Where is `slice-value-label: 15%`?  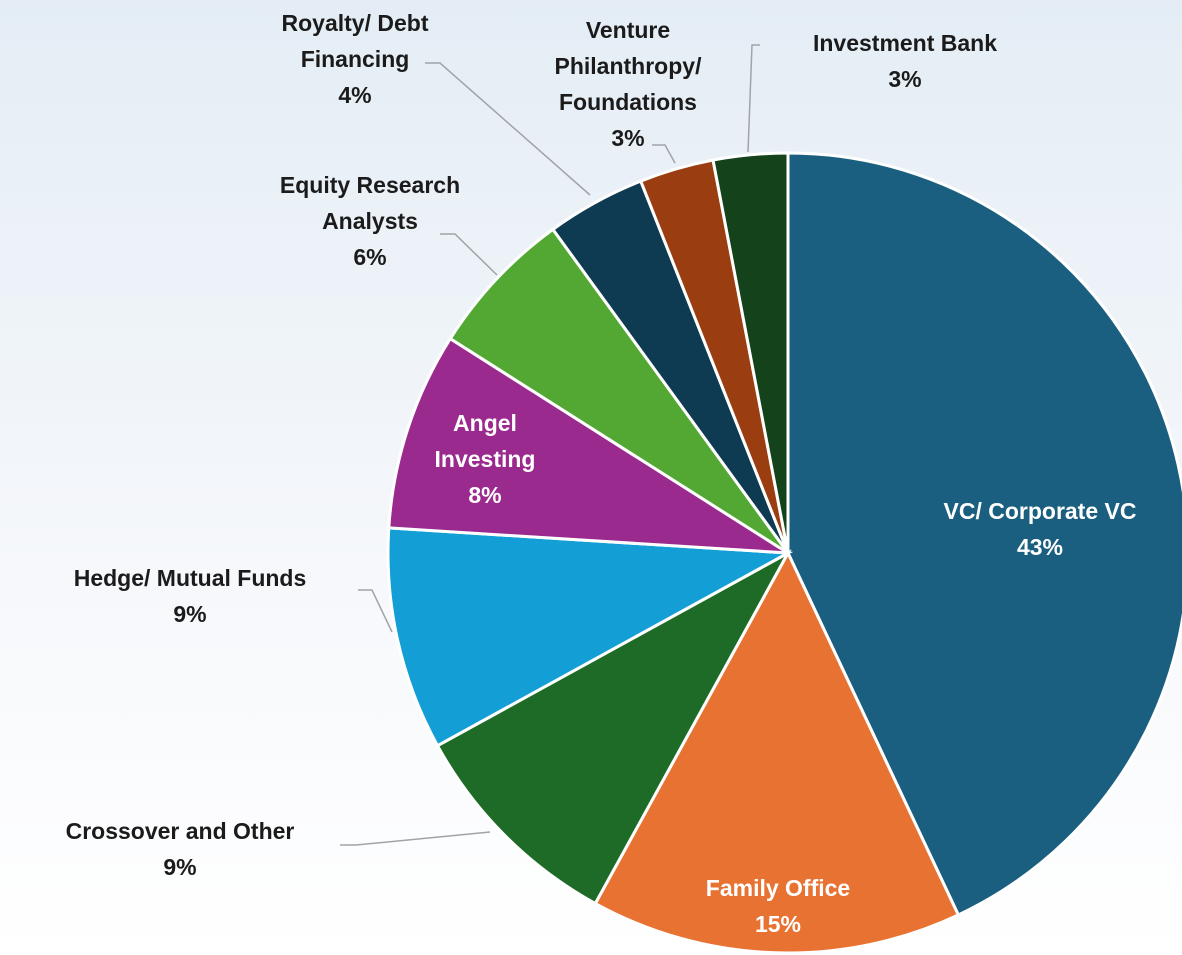
slice-value-label: 15% is located at coordinates (778, 924).